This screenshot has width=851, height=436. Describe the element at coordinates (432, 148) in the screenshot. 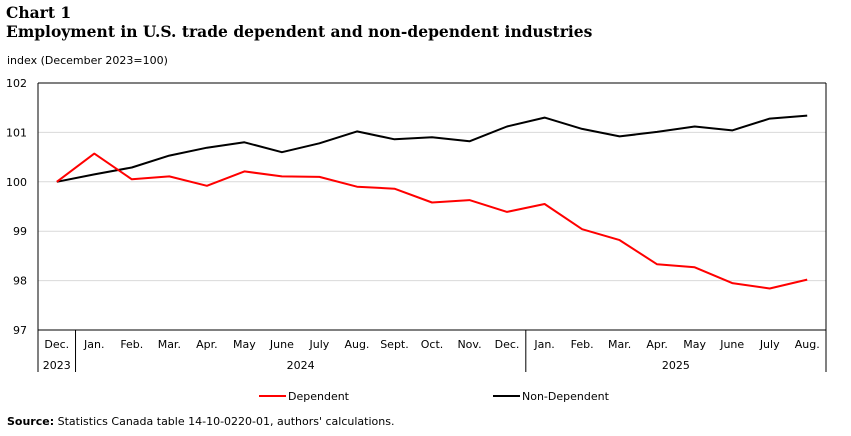

I see `non-dependent-line` at that location.